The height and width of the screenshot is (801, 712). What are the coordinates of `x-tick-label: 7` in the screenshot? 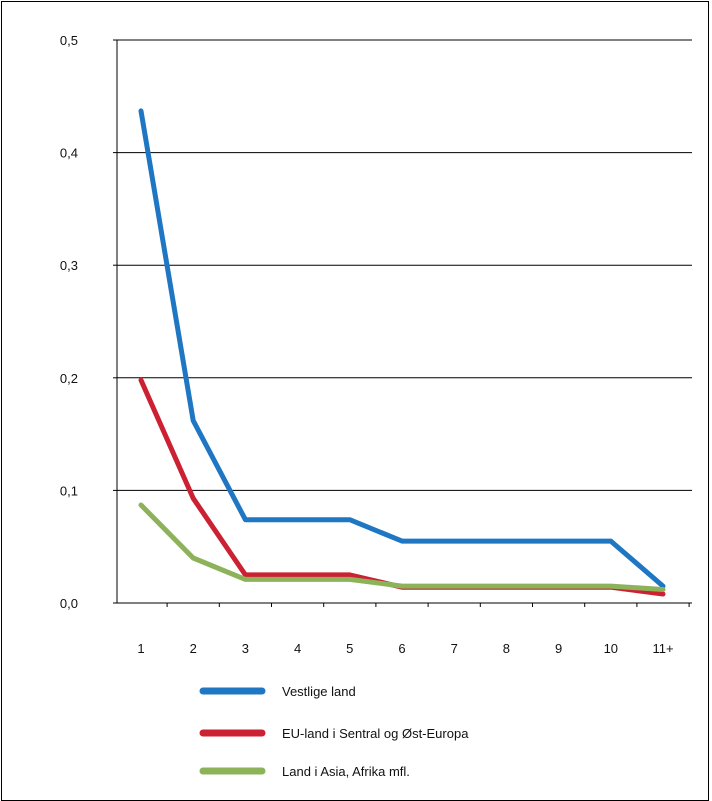 It's located at (454, 648).